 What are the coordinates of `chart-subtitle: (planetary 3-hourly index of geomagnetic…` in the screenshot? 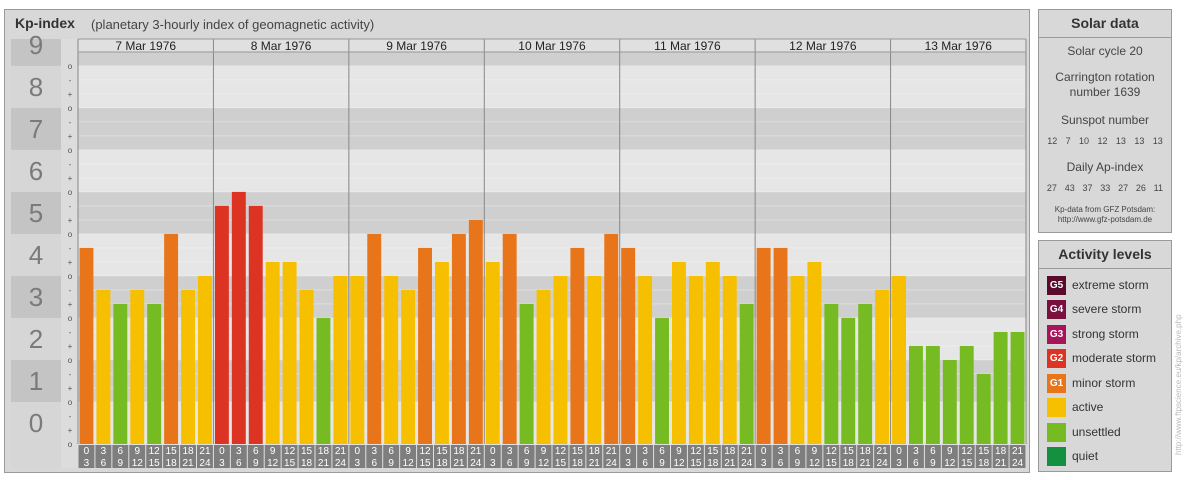 It's located at (233, 24).